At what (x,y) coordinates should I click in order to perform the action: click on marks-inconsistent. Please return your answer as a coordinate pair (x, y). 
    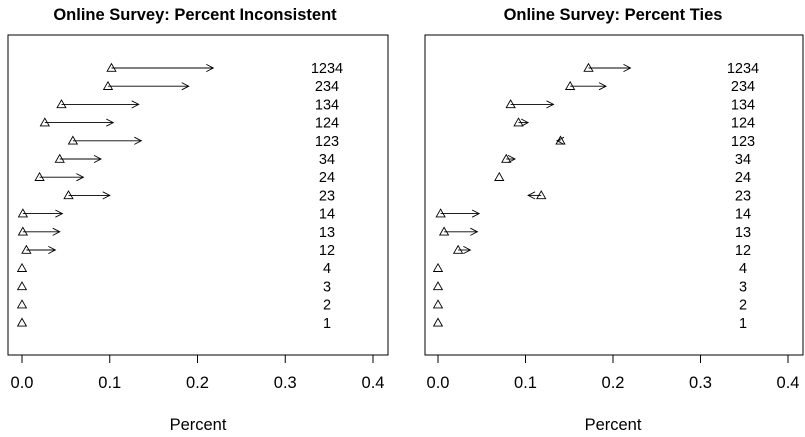
    Looking at the image, I should click on (115, 194).